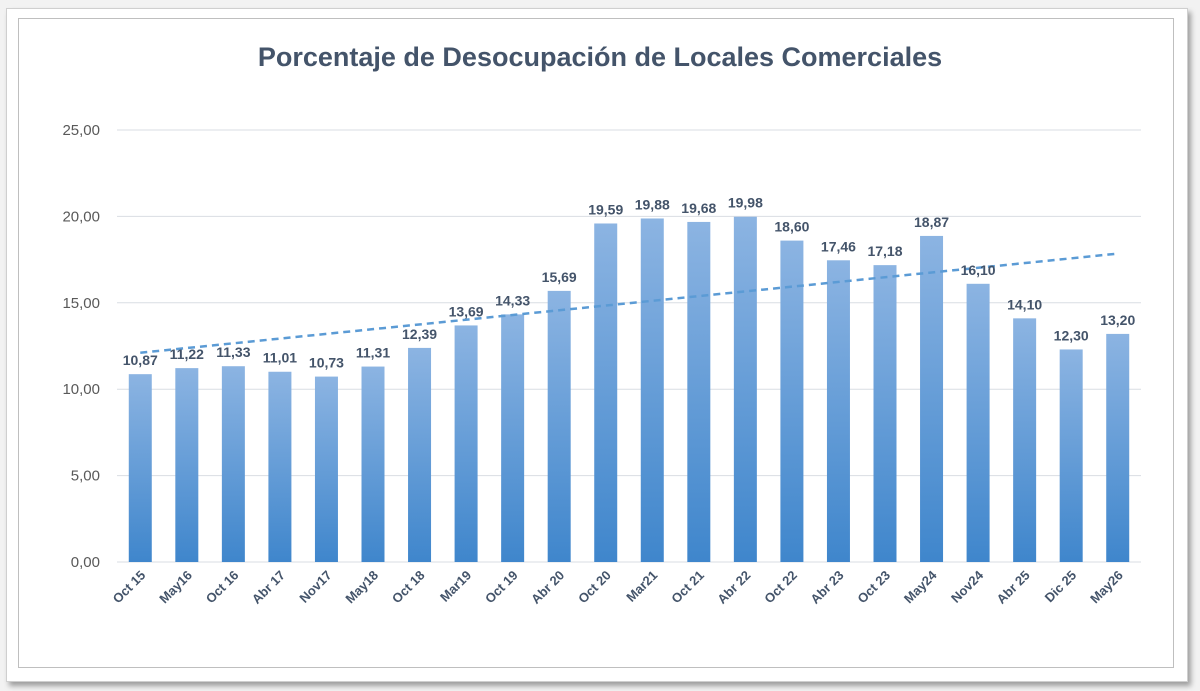  What do you see at coordinates (268, 587) in the screenshot?
I see `x-tick-label: Abr 17` at bounding box center [268, 587].